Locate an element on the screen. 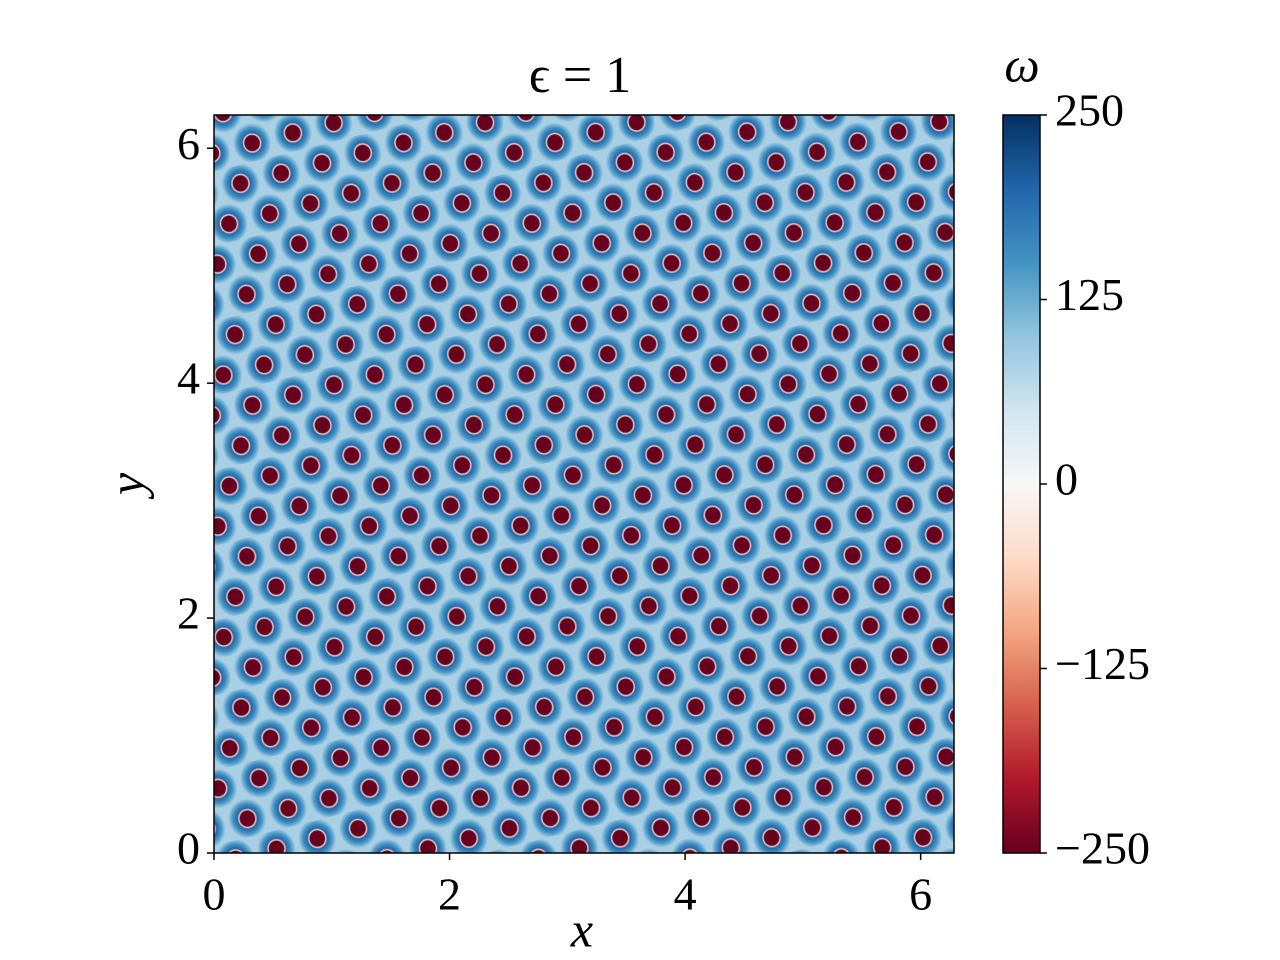 Image resolution: width=1280 pixels, height=960 pixels. colorbar is located at coordinates (1021, 484).